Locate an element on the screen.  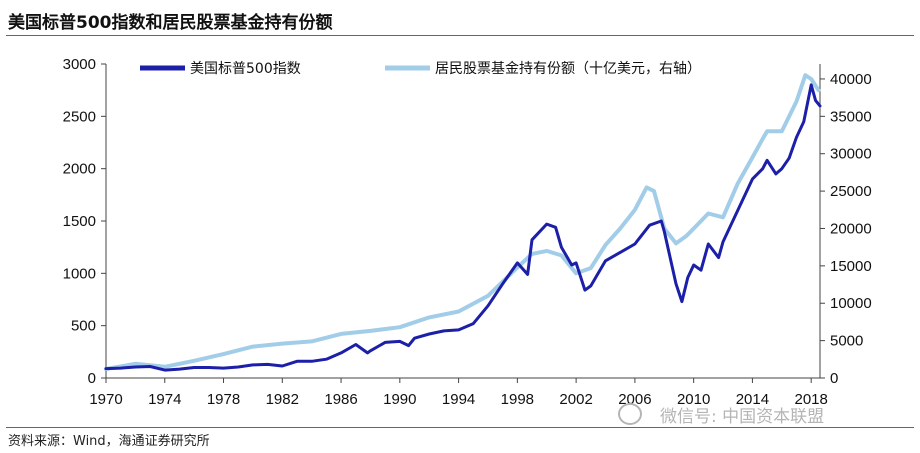
y-left-tick-label: 500 is located at coordinates (83, 326).